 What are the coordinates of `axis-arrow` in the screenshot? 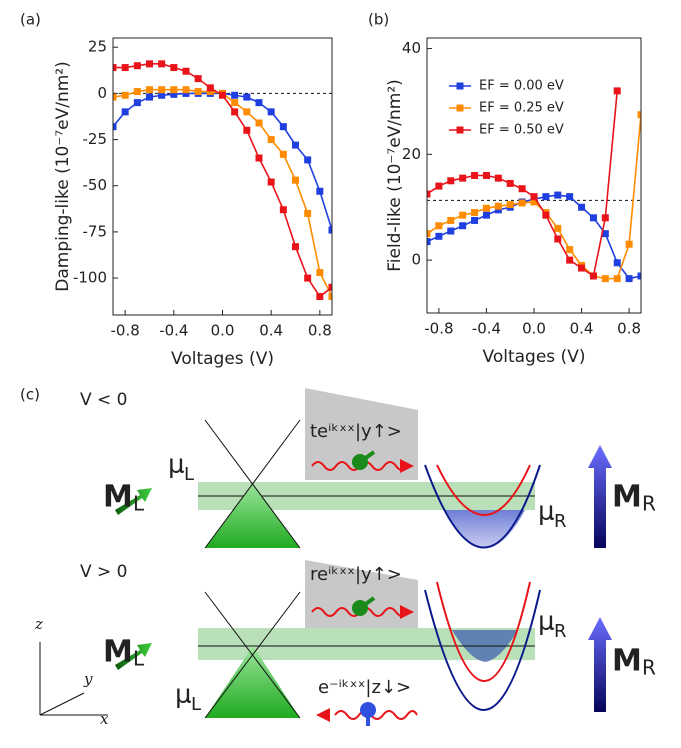 It's located at (62, 704).